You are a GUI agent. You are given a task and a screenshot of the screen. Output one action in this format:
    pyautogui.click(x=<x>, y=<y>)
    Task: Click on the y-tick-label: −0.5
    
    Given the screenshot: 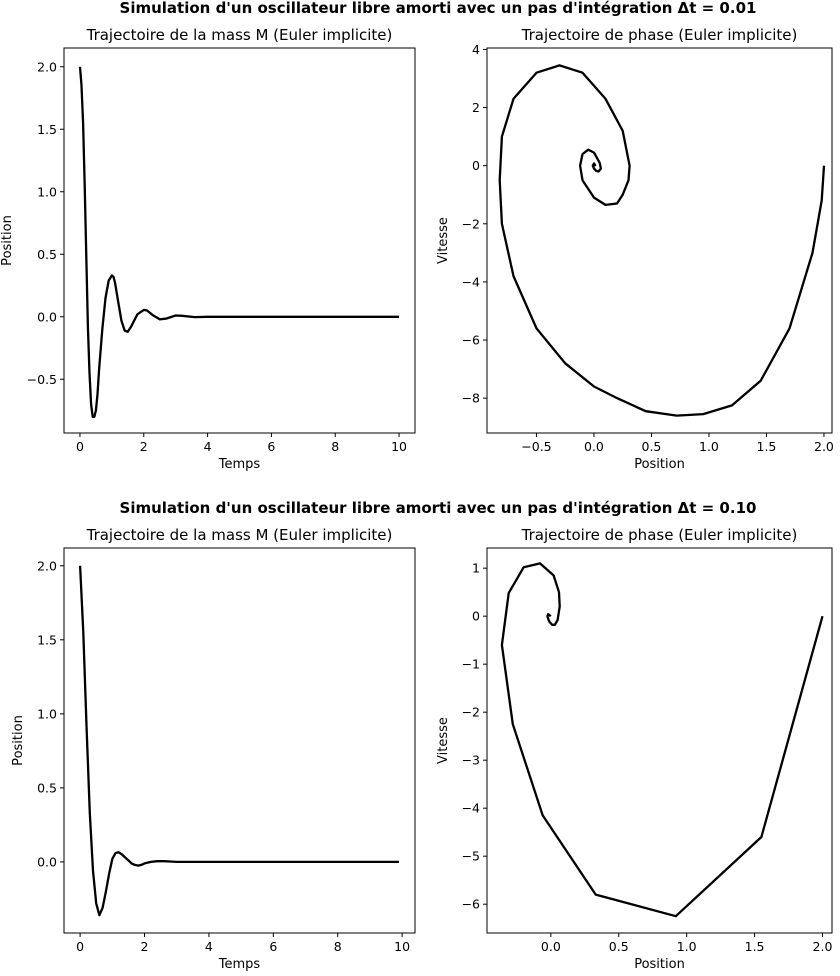 What is the action you would take?
    pyautogui.click(x=42, y=379)
    